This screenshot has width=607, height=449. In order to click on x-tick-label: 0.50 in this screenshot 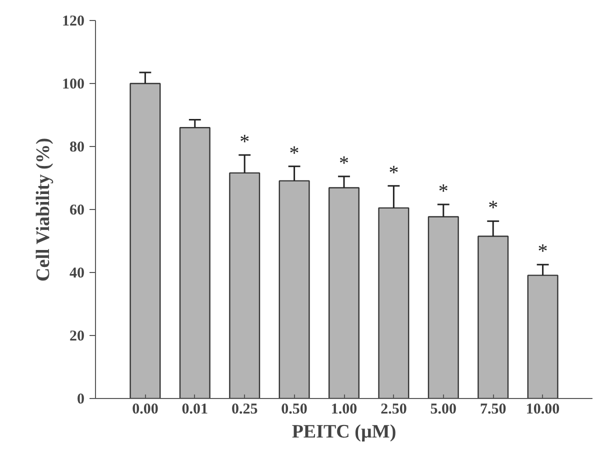, I will do `click(294, 410)`.